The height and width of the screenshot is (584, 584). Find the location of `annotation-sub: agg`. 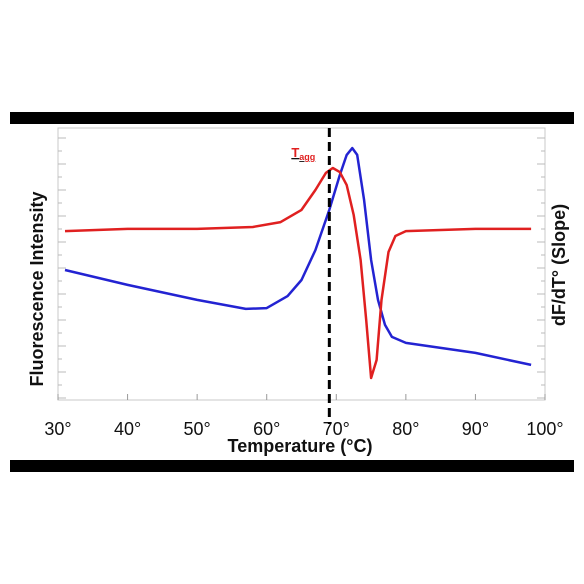

annotation-sub: agg is located at coordinates (307, 157).